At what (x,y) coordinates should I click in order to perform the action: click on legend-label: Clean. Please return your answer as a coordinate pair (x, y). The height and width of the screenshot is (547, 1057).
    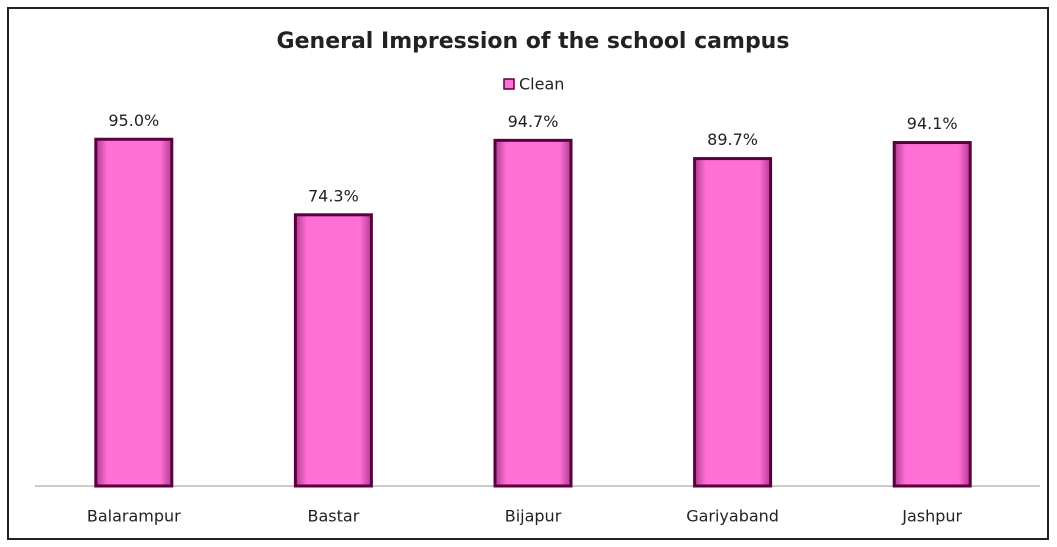
    Looking at the image, I should click on (541, 84).